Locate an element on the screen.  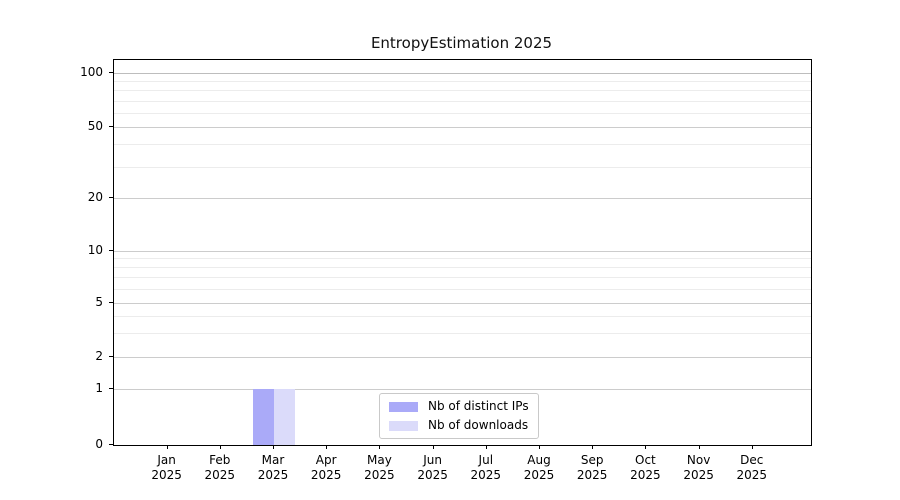
x-axis-tick-label: Oct 2025 is located at coordinates (645, 468).